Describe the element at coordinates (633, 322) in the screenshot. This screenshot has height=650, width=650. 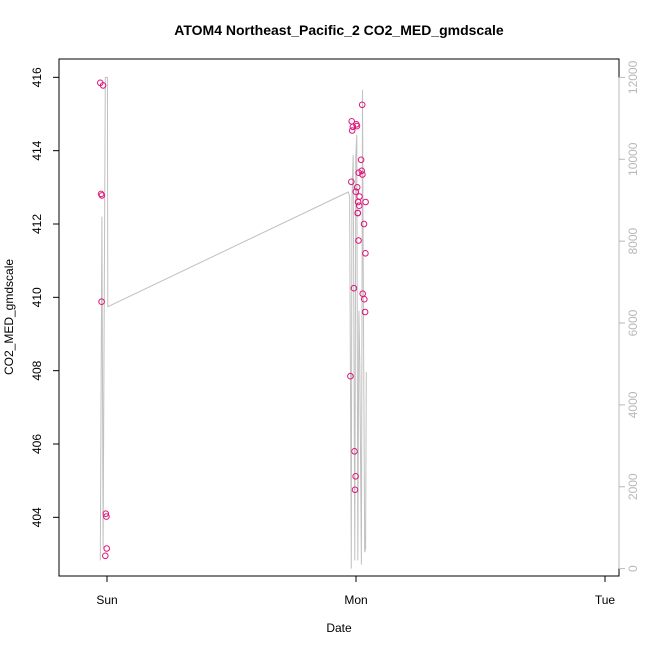
I see `right-tick-label: 6000` at that location.